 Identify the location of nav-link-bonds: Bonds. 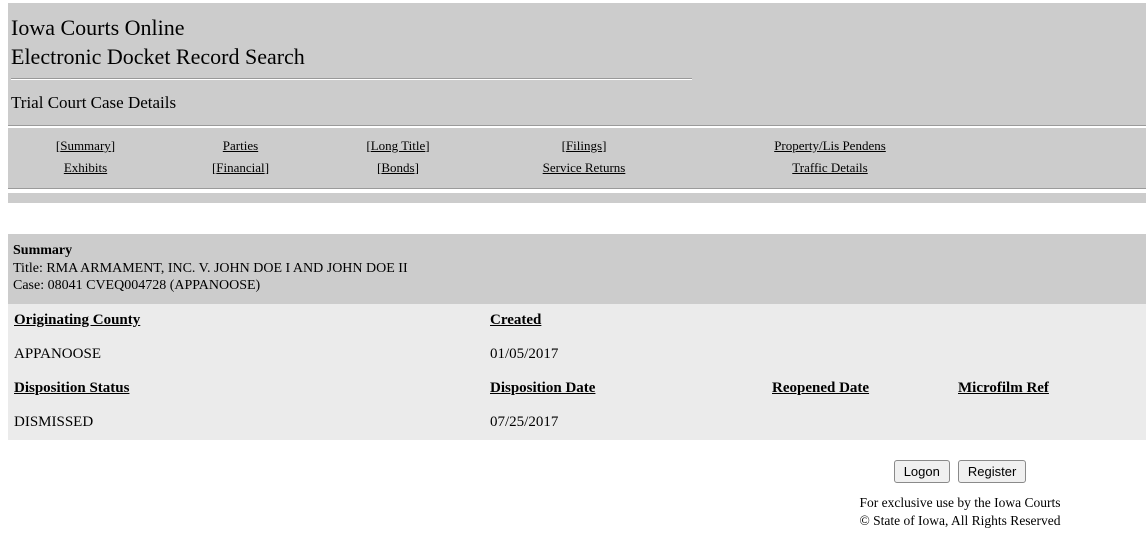
(398, 167).